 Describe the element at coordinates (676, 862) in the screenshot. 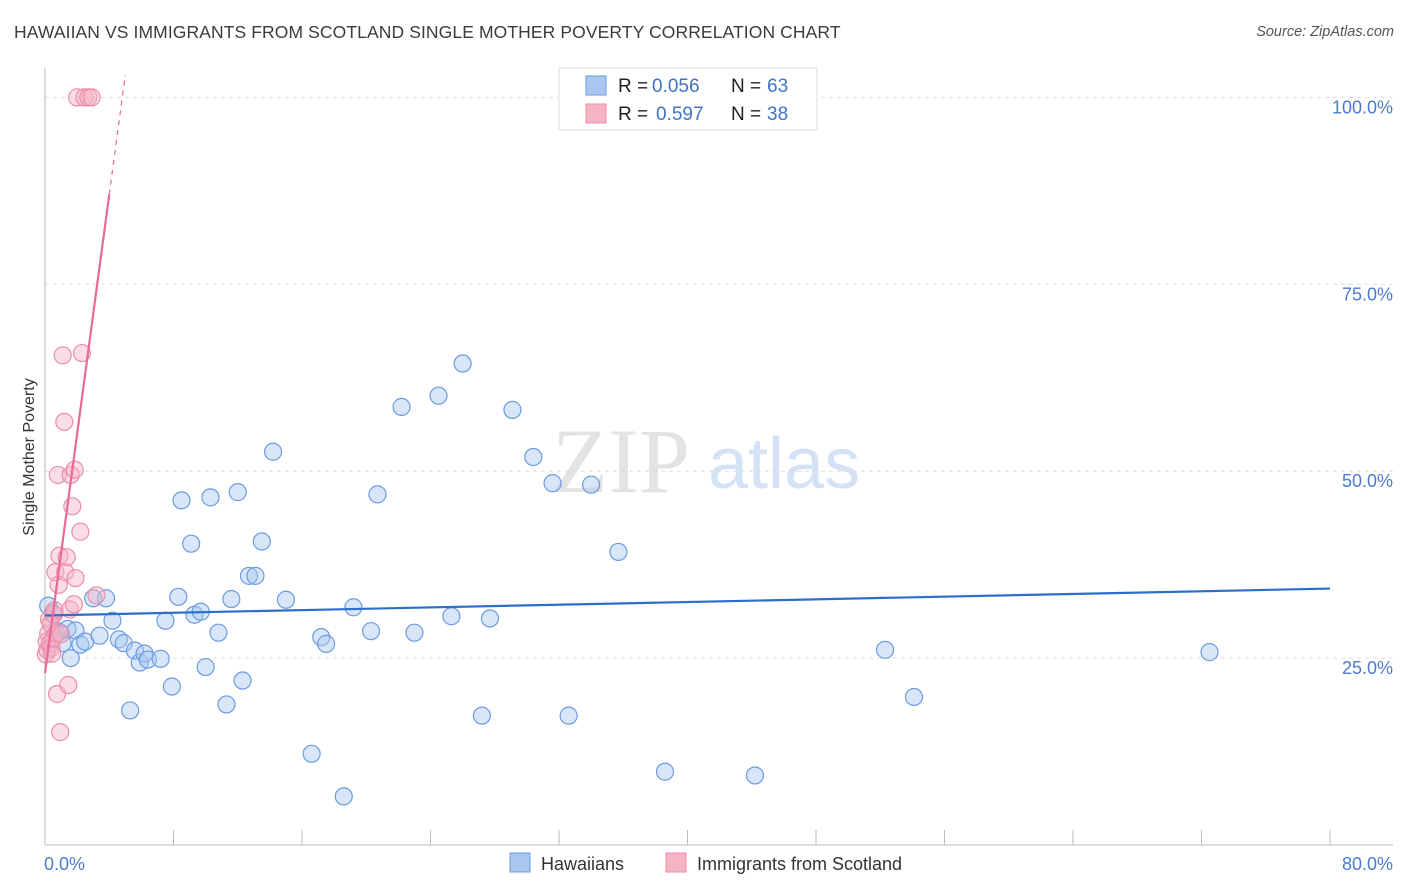

I see `legend-scotland-swatch` at that location.